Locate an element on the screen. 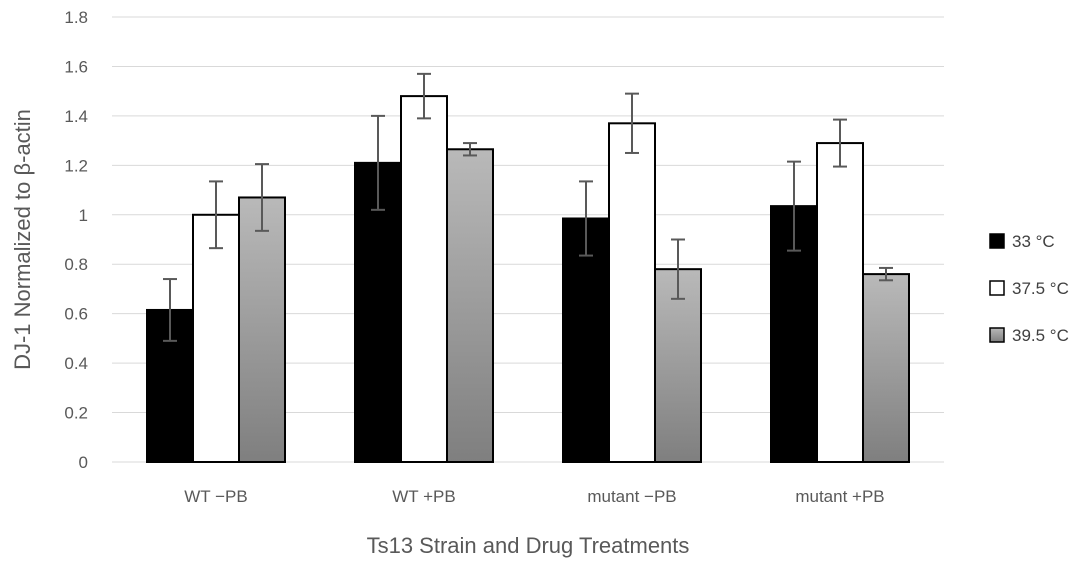 This screenshot has height=561, width=1088. y-tick-label: 0 is located at coordinates (83, 462).